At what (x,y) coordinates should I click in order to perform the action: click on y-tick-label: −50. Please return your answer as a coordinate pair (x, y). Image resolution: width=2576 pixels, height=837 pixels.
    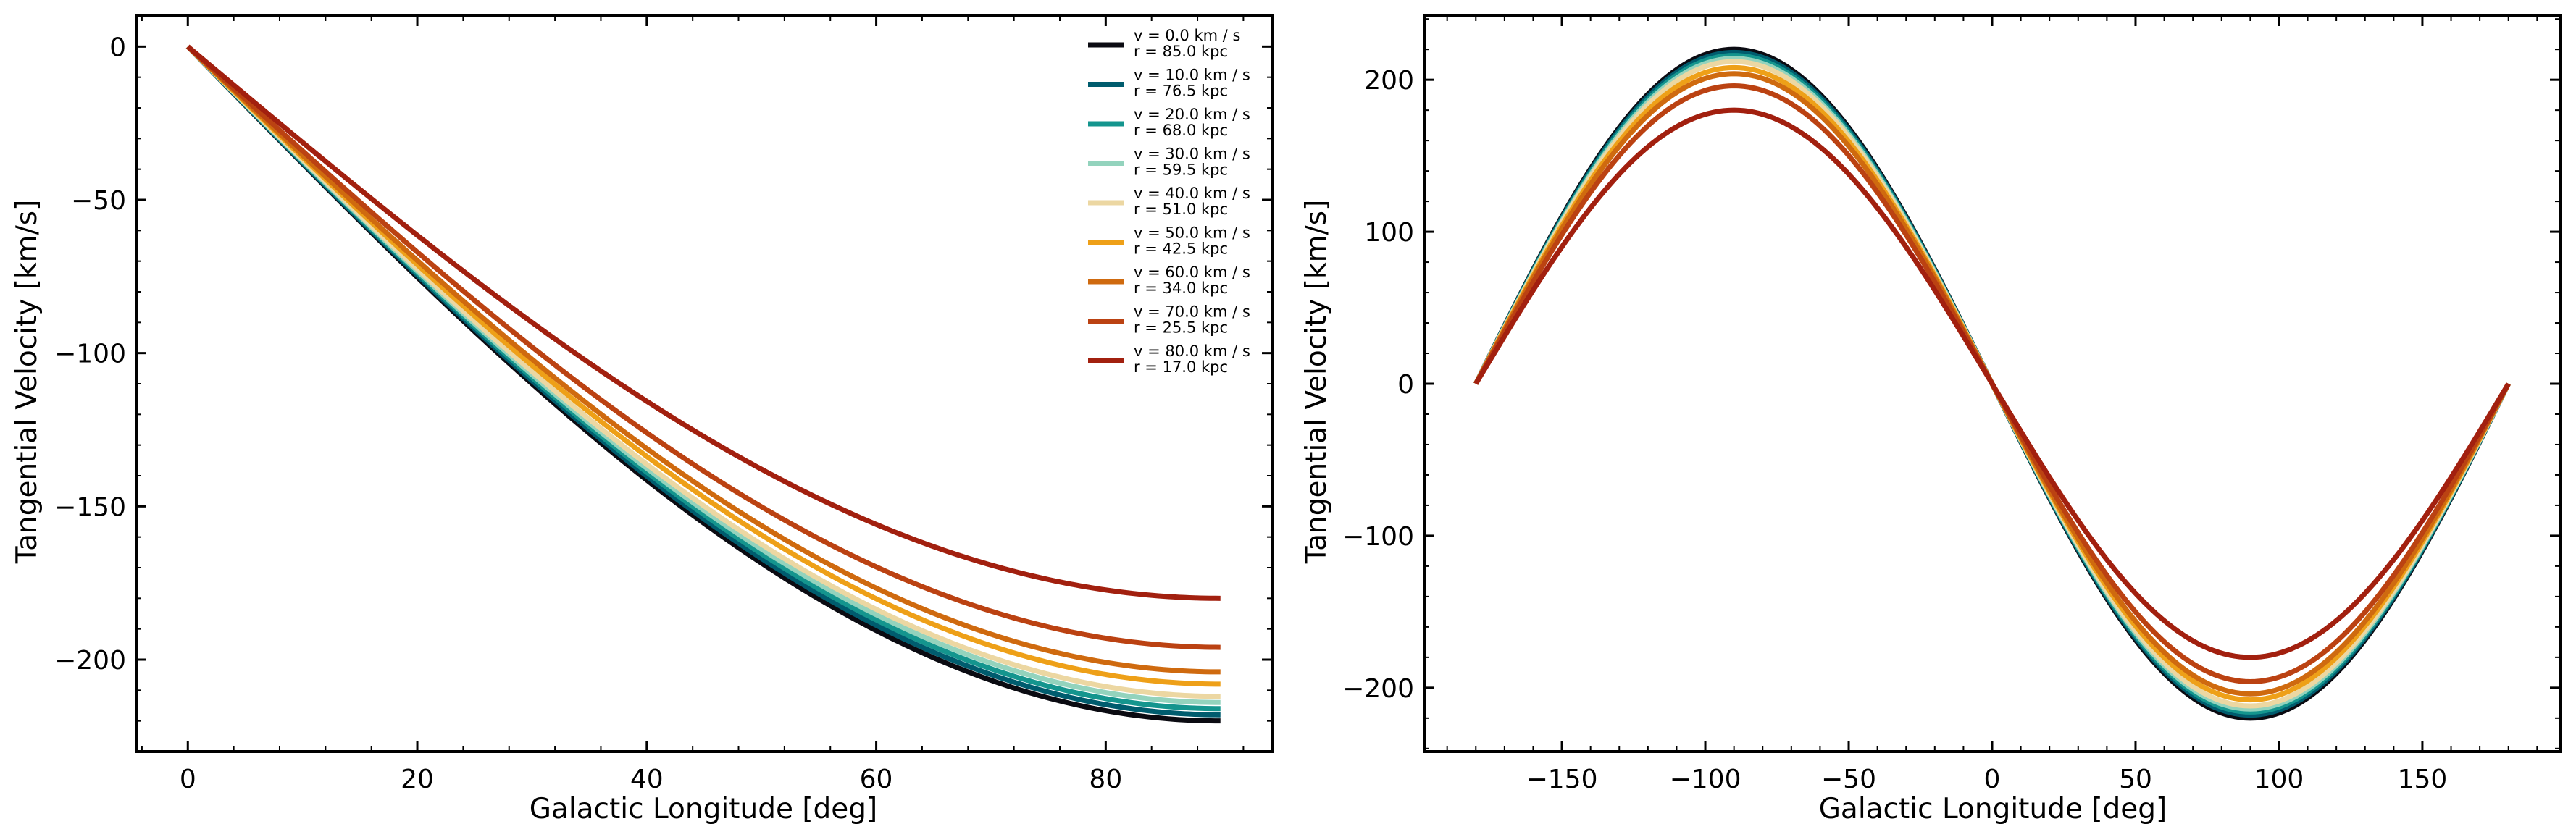
    Looking at the image, I should click on (98, 201).